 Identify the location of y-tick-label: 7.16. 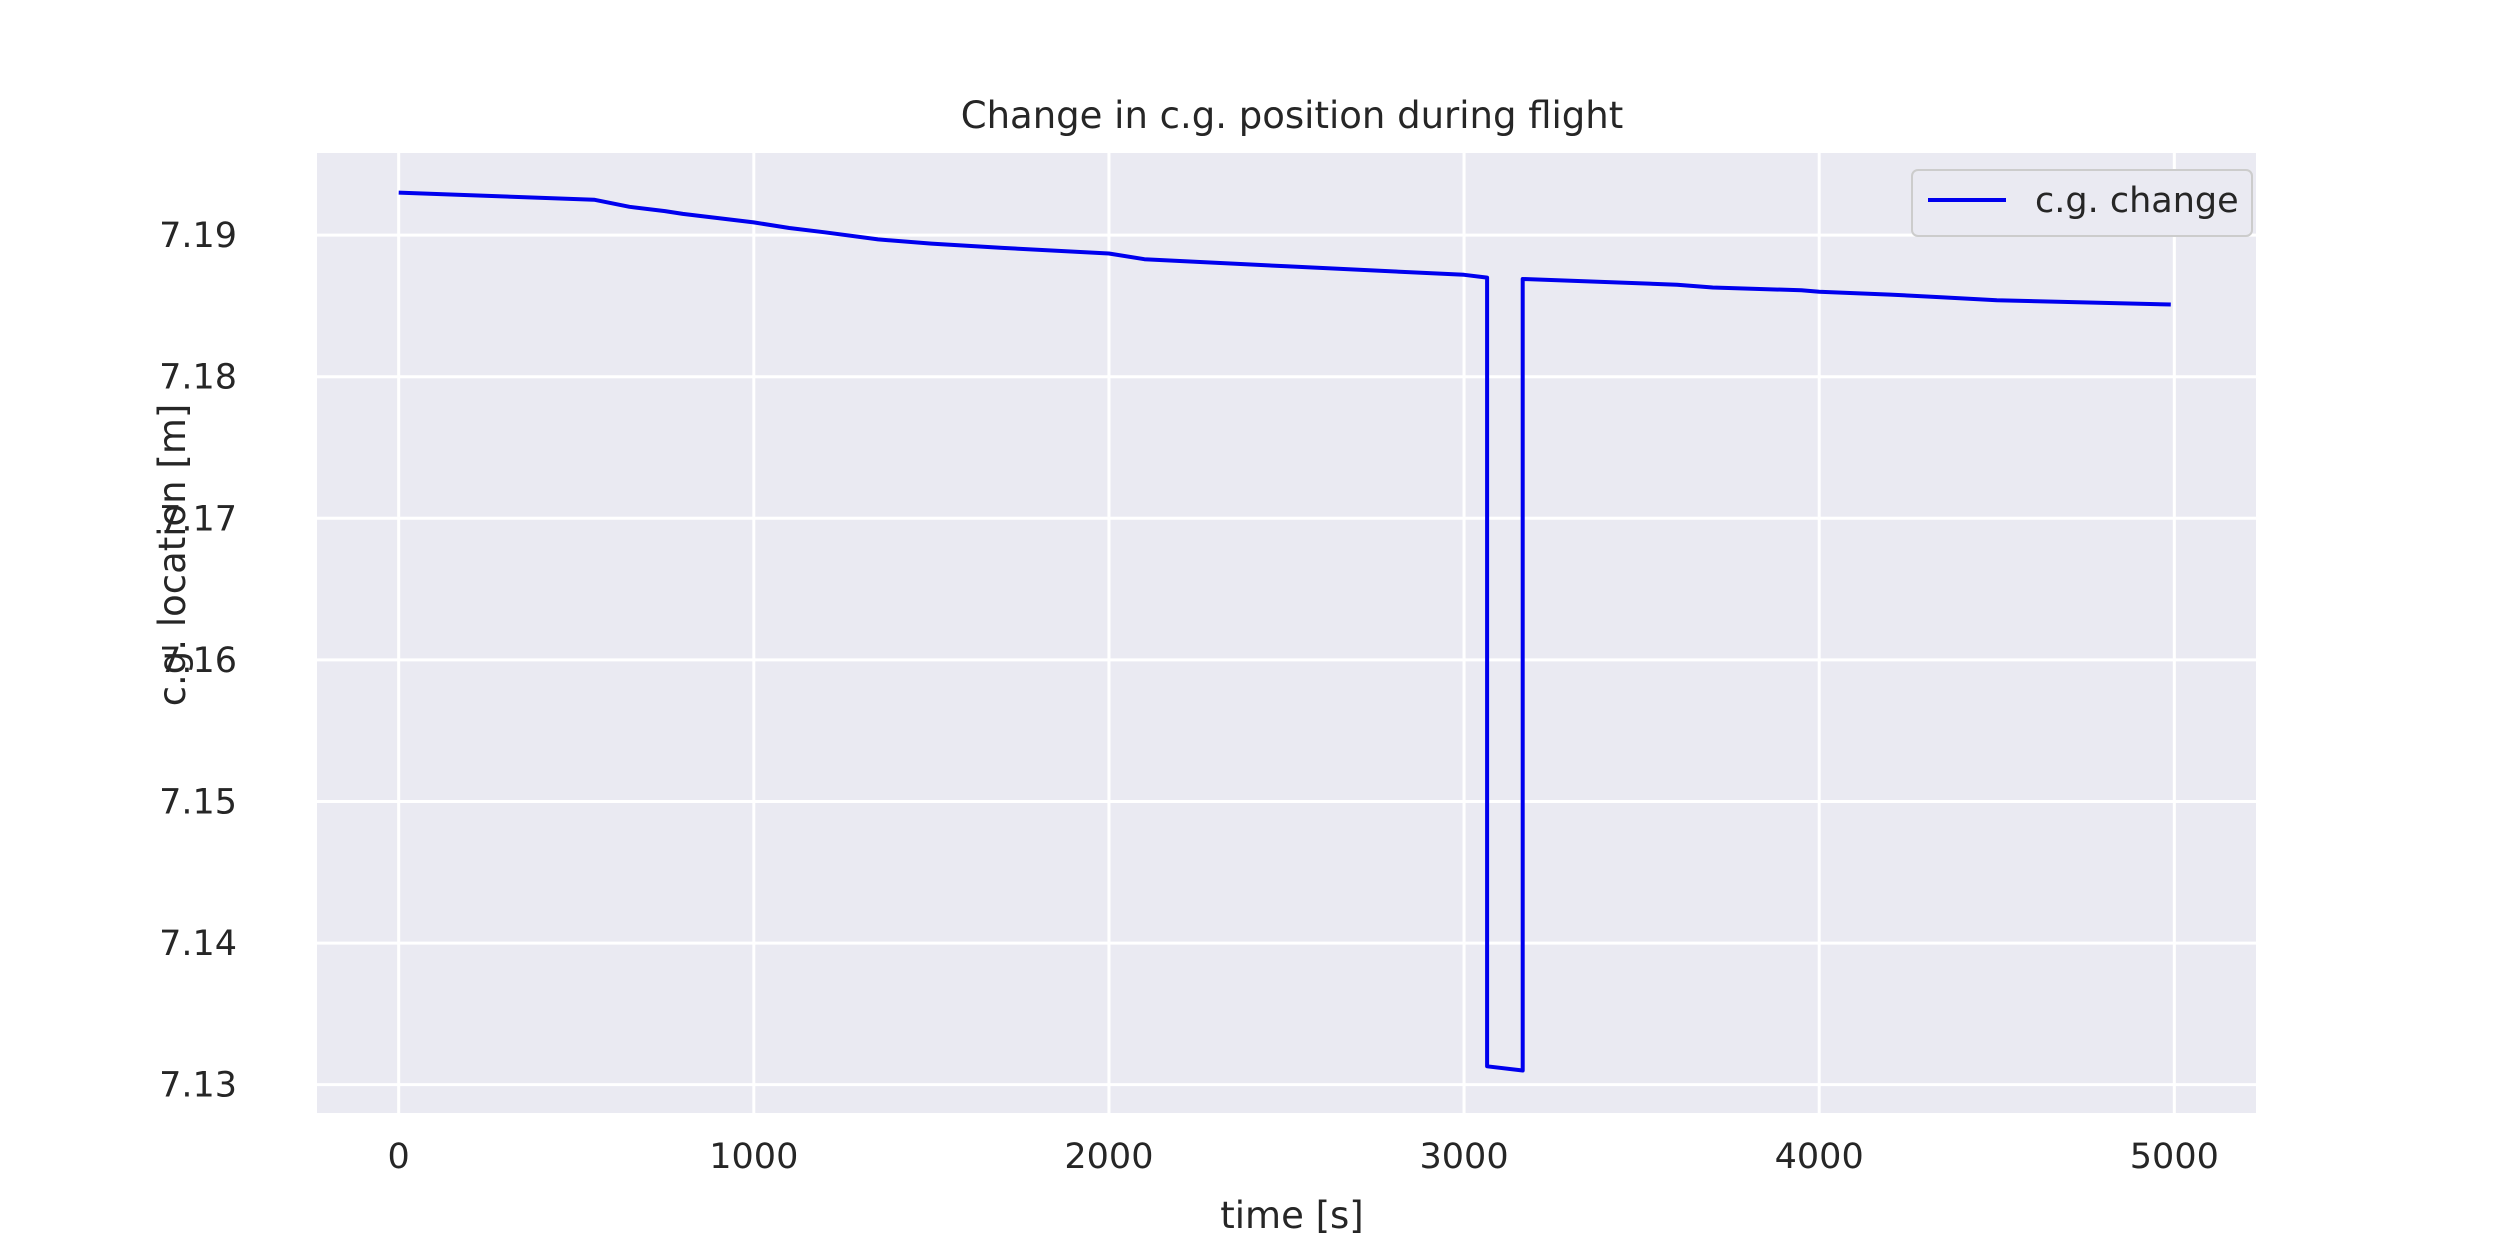
(198, 661).